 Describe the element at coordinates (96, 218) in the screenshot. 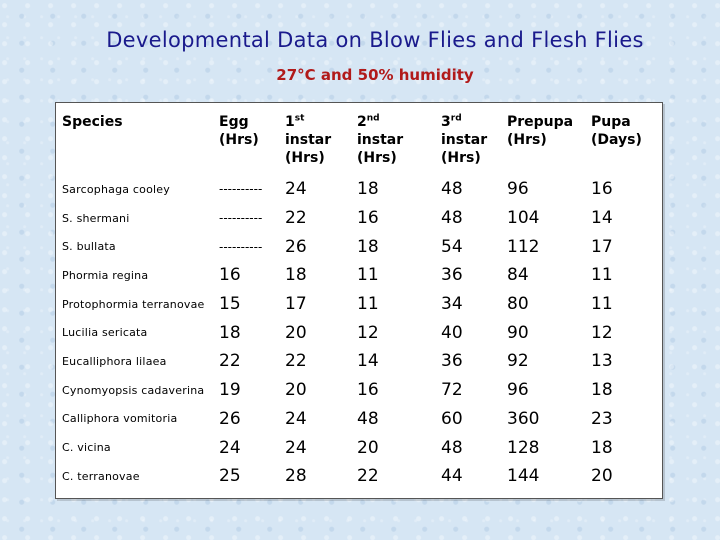

I see `cell-species: S. shermani` at that location.